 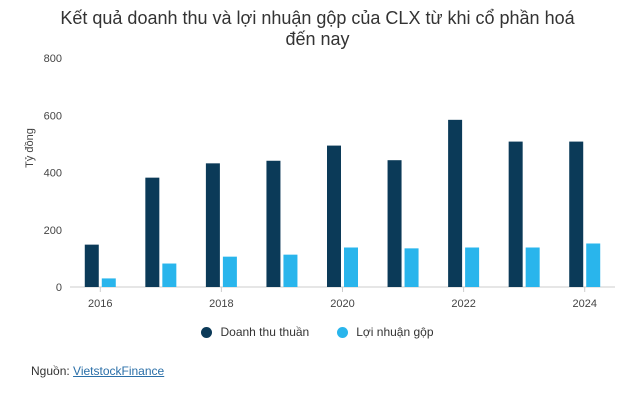 What do you see at coordinates (59, 288) in the screenshot?
I see `y-tick-label: 0` at bounding box center [59, 288].